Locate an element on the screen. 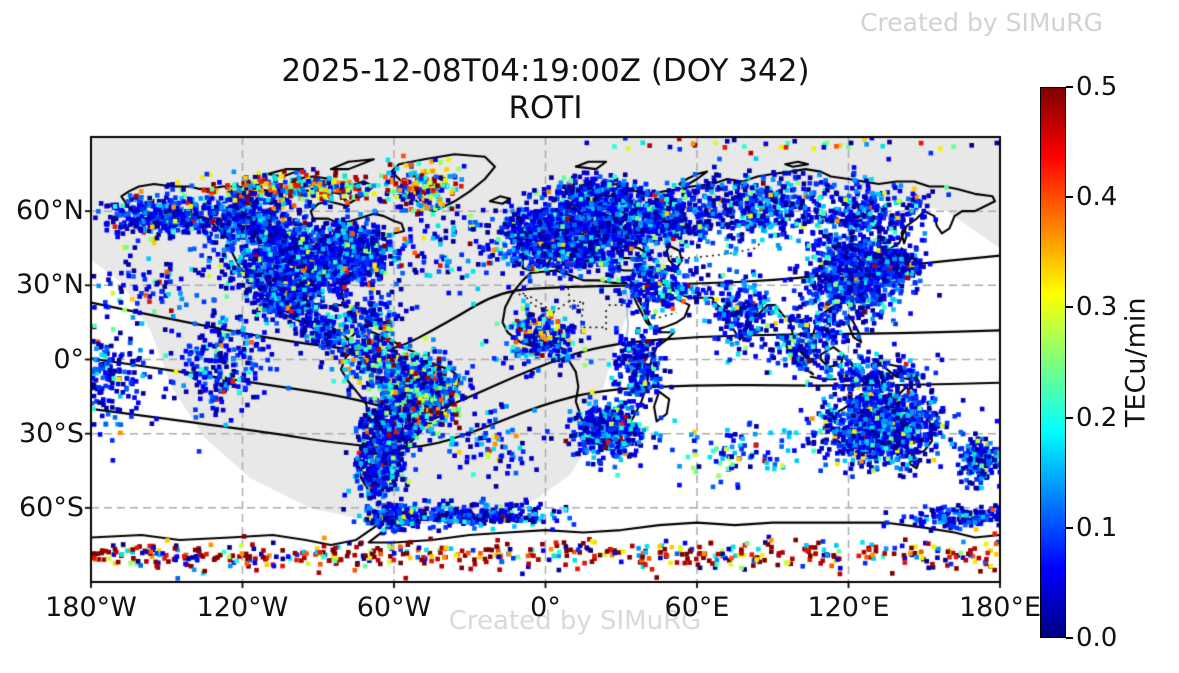  colorbar is located at coordinates (1053, 362).